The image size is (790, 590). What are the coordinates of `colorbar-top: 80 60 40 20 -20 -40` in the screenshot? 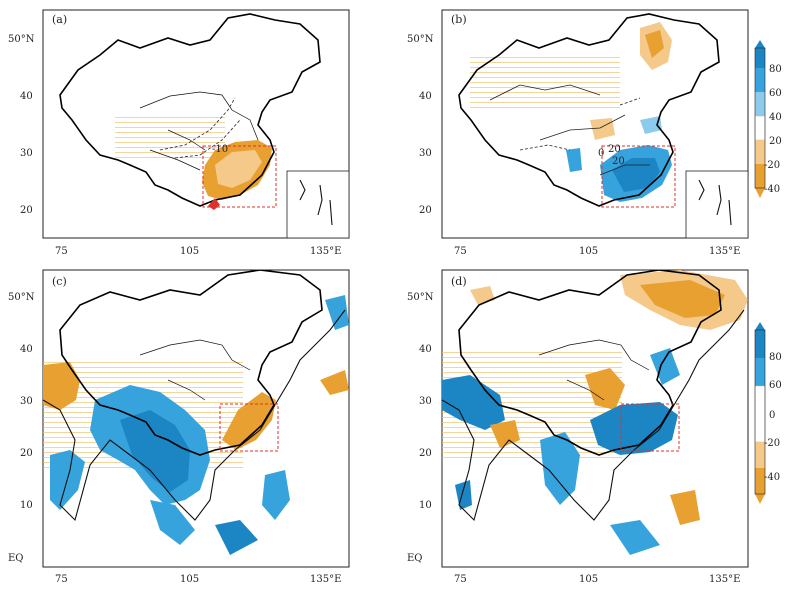 It's located at (768, 119).